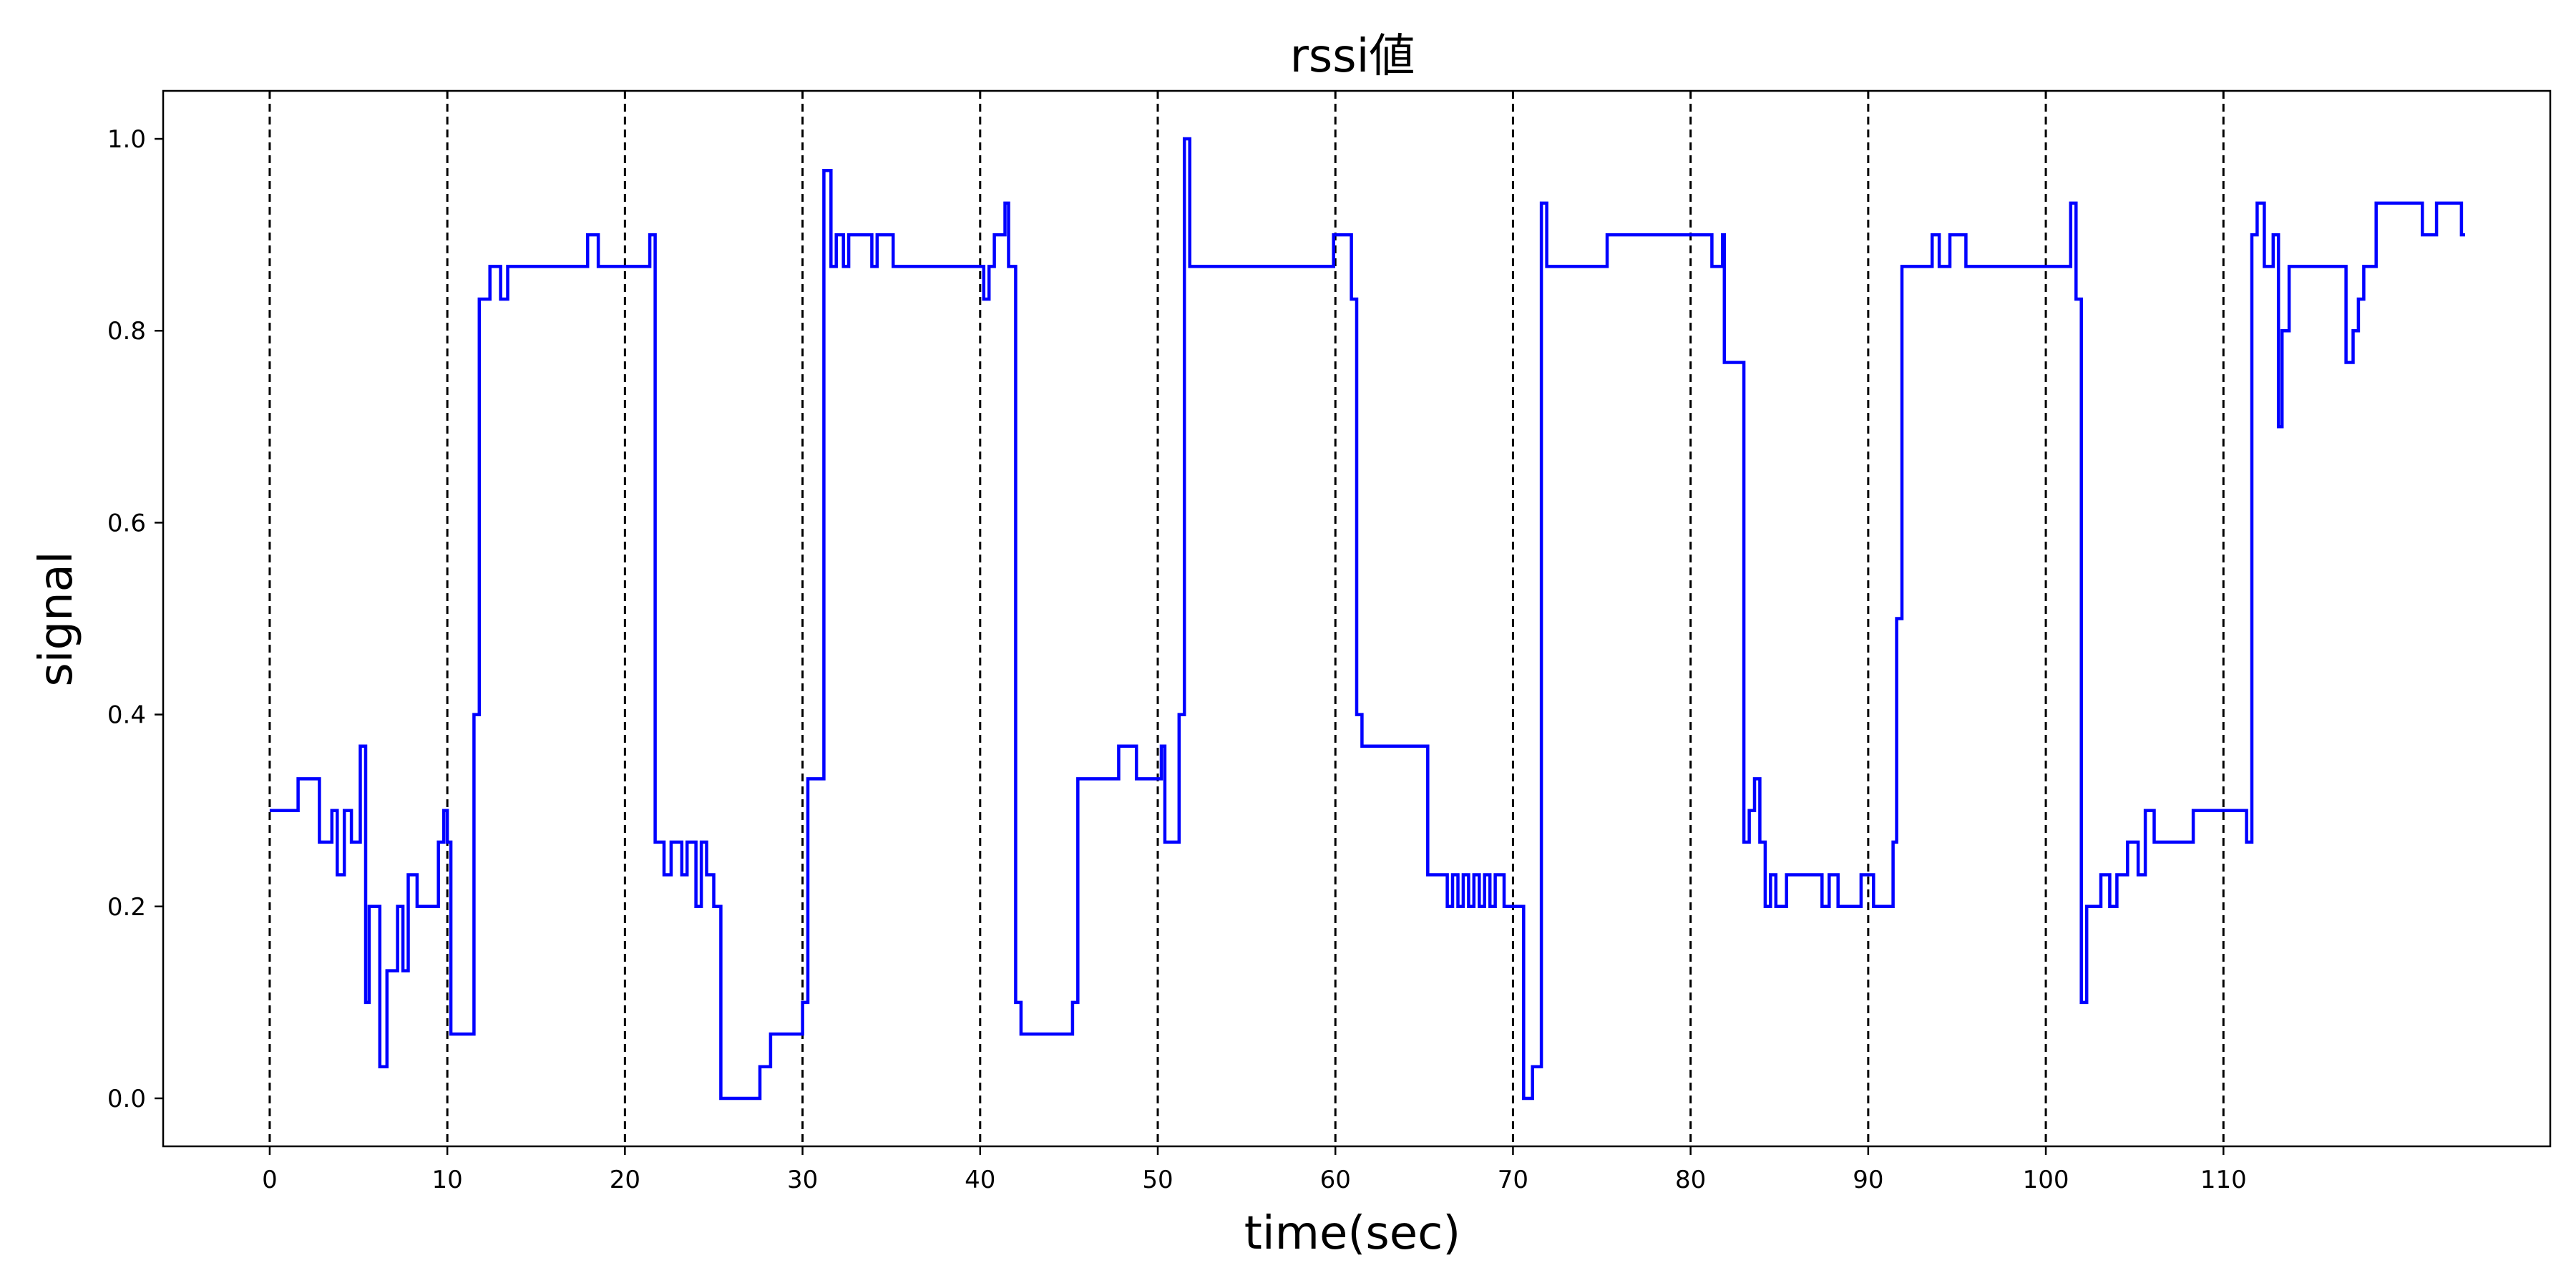 The width and height of the screenshot is (2576, 1288). Describe the element at coordinates (126, 139) in the screenshot. I see `y-tick-label-1: 1.0` at that location.